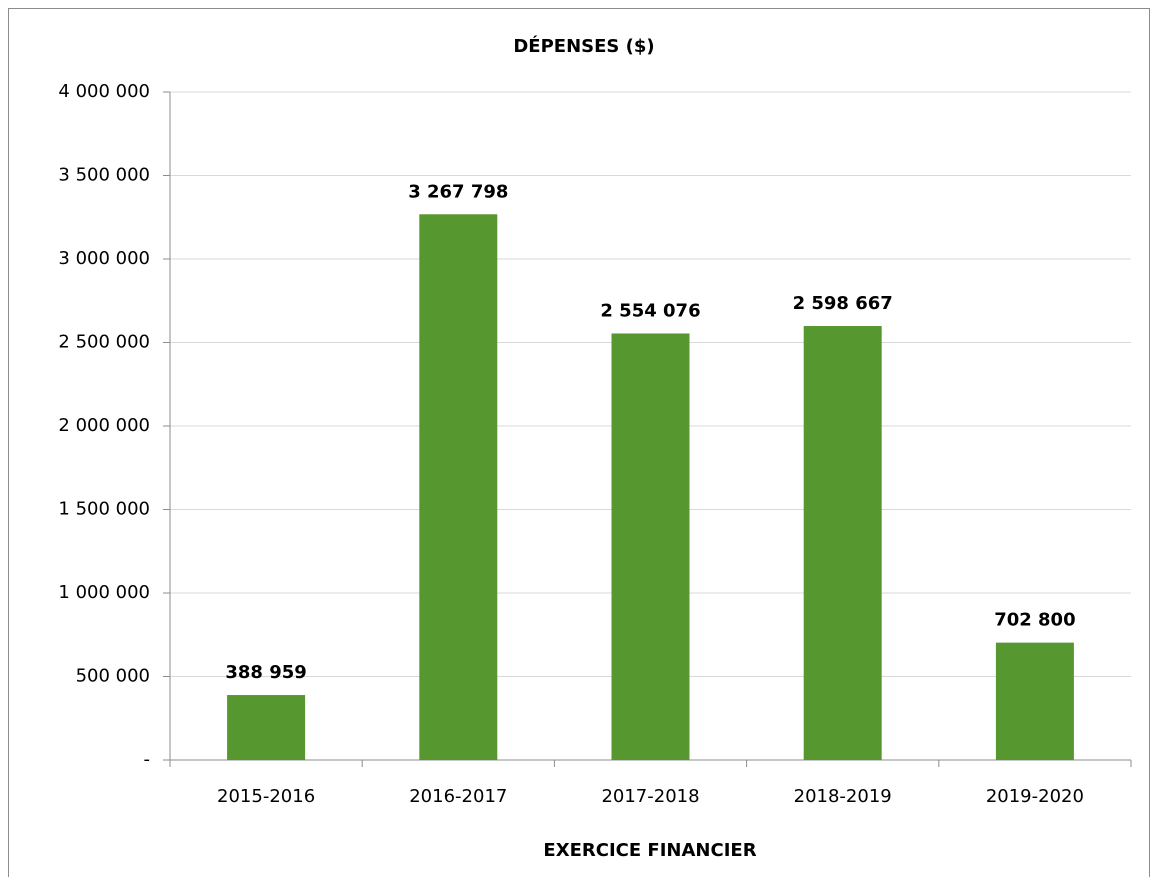 The height and width of the screenshot is (877, 1158). What do you see at coordinates (104, 91) in the screenshot?
I see `y-tick-label: 4 000 000` at bounding box center [104, 91].